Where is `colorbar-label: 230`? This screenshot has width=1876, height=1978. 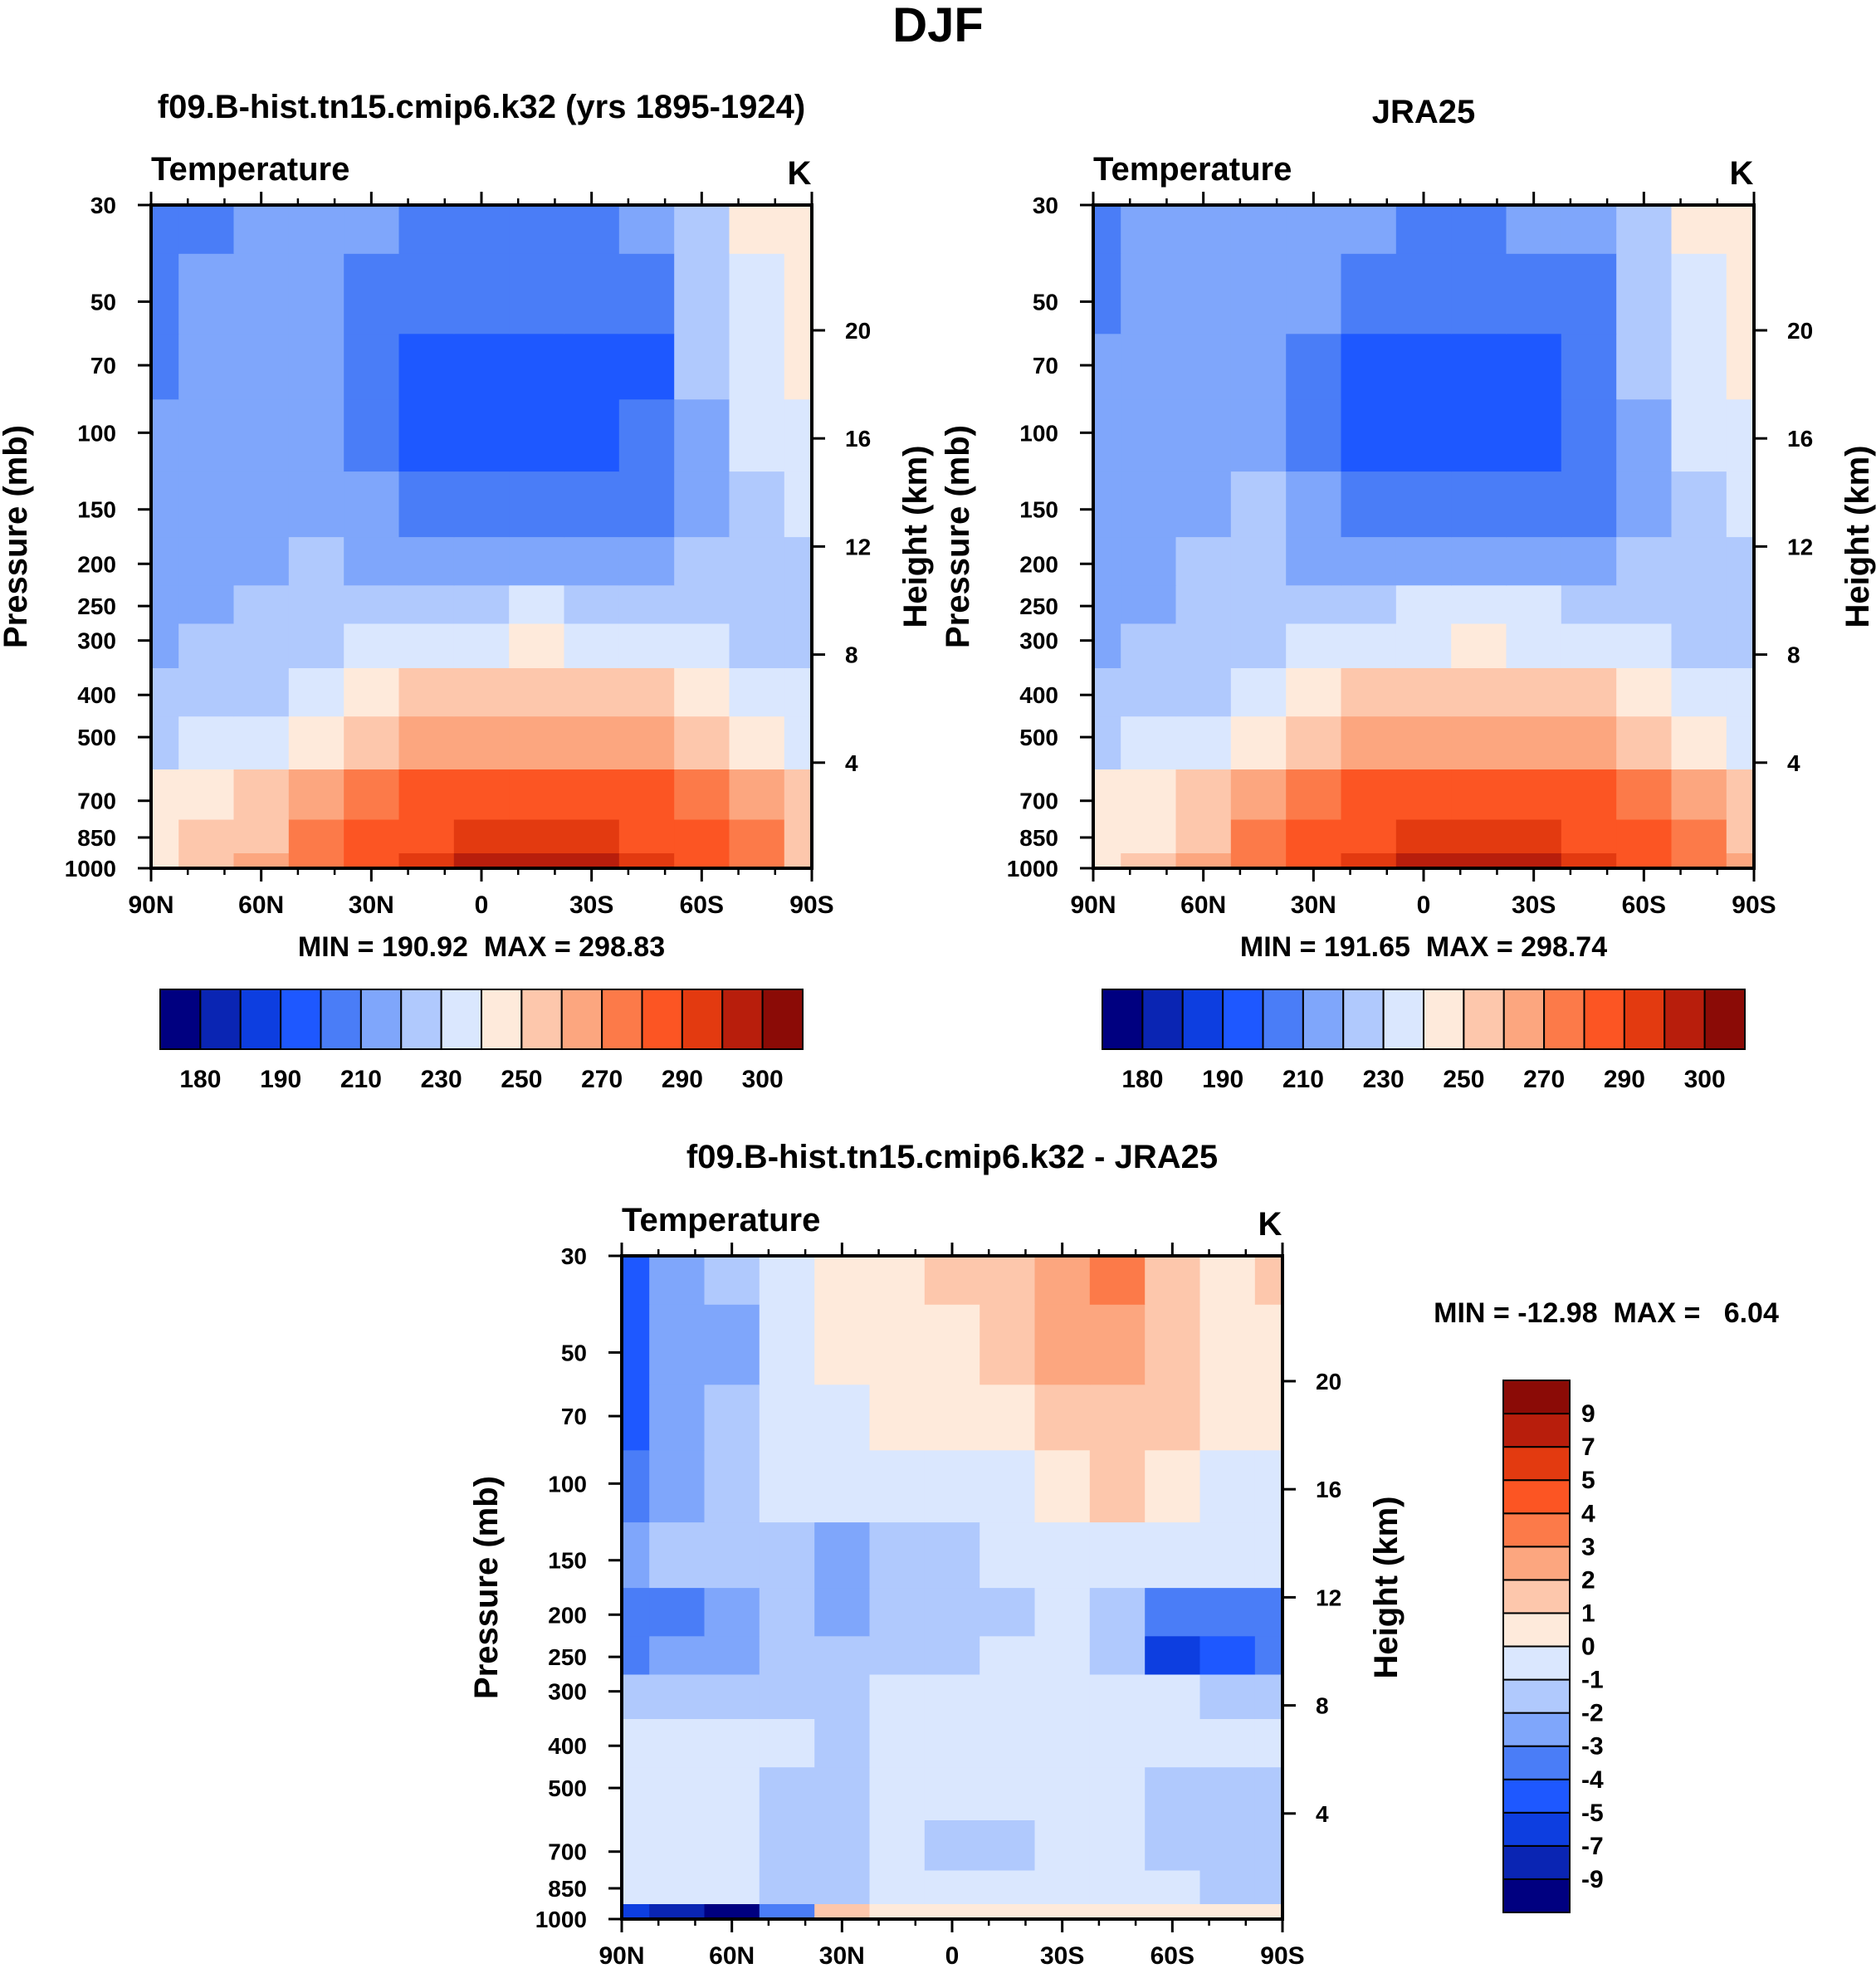 colorbar-label: 230 is located at coordinates (1384, 1079).